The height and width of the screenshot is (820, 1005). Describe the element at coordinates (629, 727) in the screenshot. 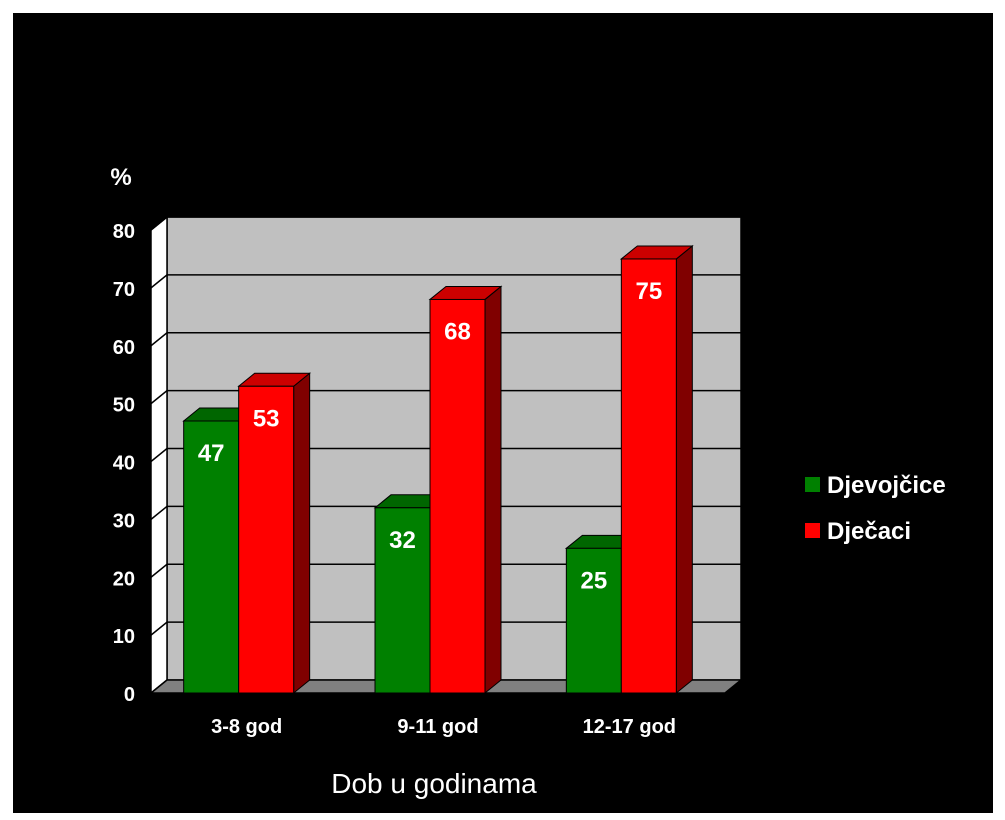

I see `x-tick-label: 12-17 god` at that location.